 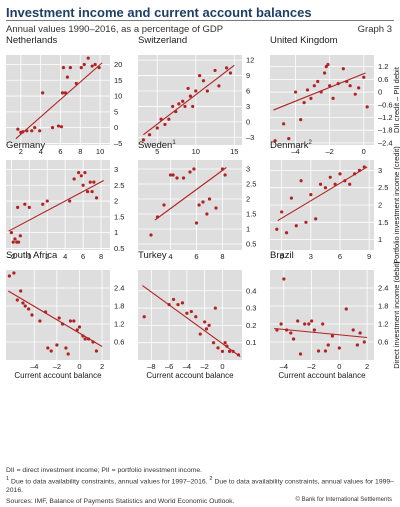 What do you see at coordinates (119, 342) in the screenshot?
I see `y-tick-label: 0.6` at bounding box center [119, 342].